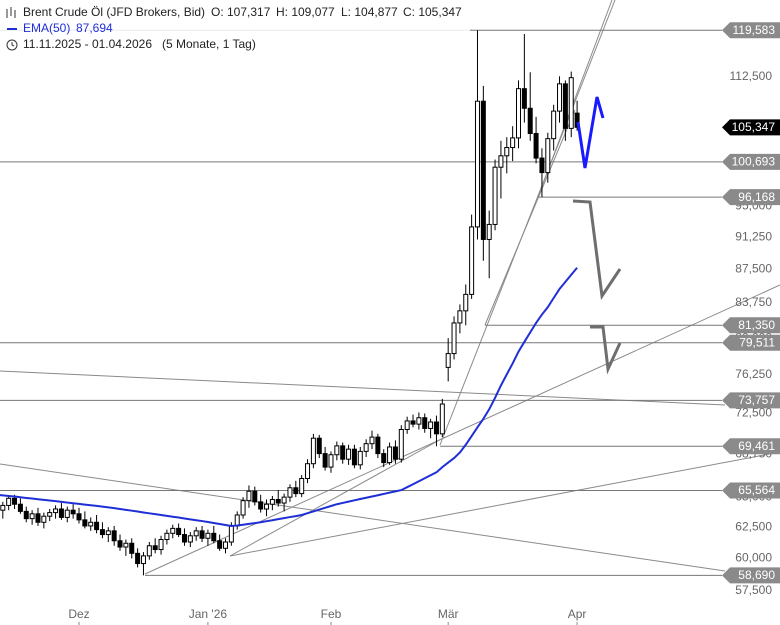 The width and height of the screenshot is (780, 625). What do you see at coordinates (241, 12) in the screenshot?
I see `quote-open: O: 107,317` at bounding box center [241, 12].